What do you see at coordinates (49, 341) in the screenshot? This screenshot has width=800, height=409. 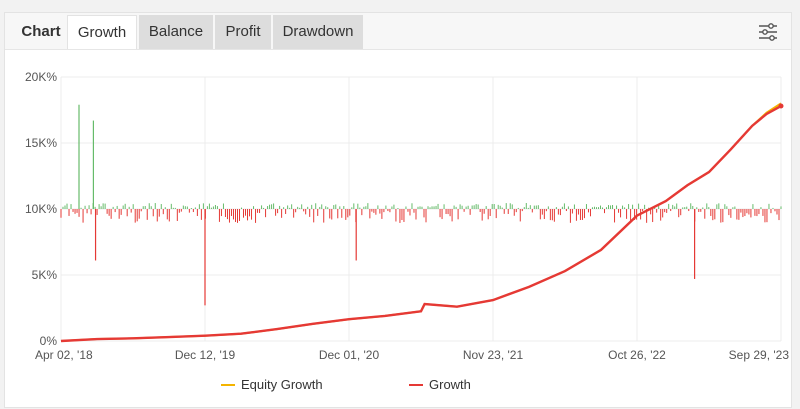 I see `y-tick-label: 0%` at bounding box center [49, 341].